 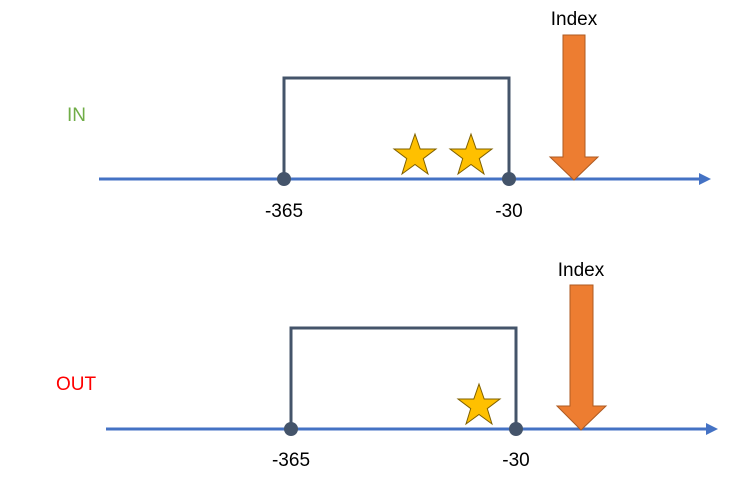 What do you see at coordinates (403, 377) in the screenshot?
I see `window-bracket-out` at bounding box center [403, 377].